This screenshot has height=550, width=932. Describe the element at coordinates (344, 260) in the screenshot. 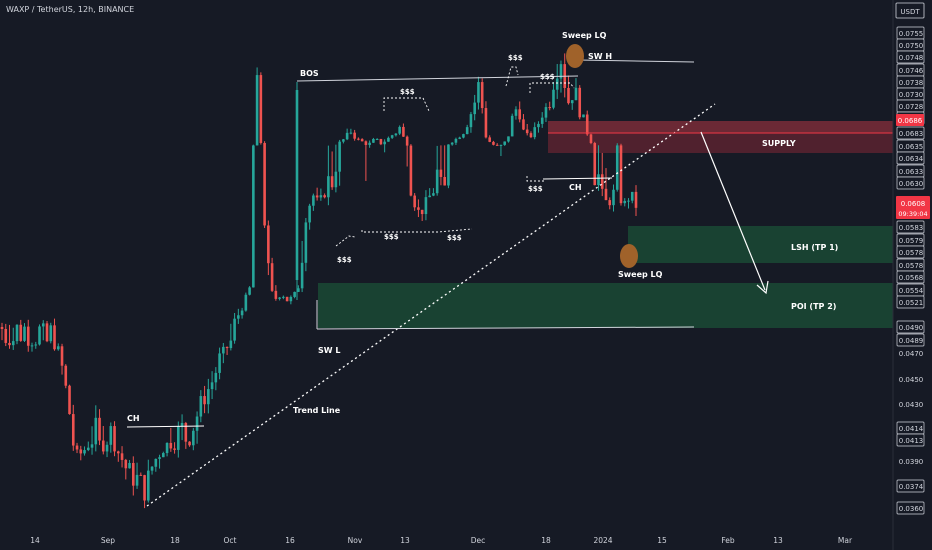

I see `label-liquidity-6: $$$` at that location.